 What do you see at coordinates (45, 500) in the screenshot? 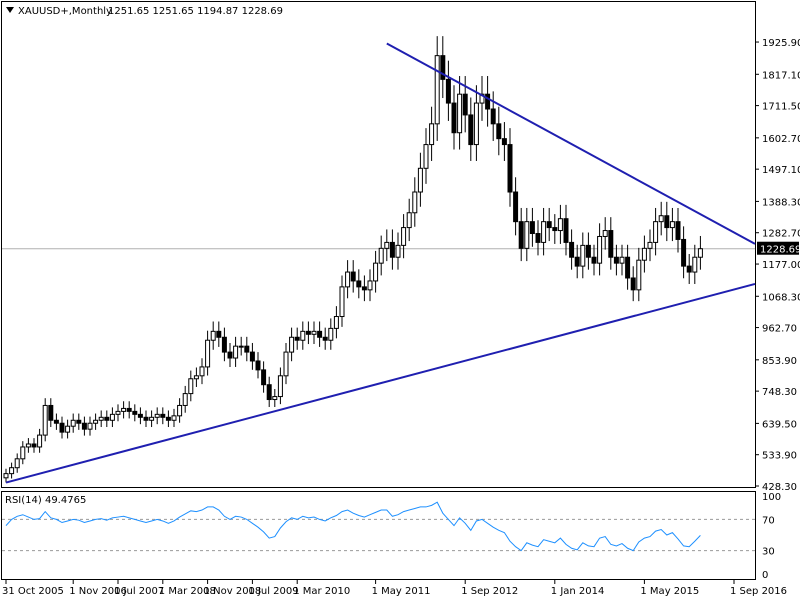
I see `rsi-label: RSI(14) 49.4765` at bounding box center [45, 500].